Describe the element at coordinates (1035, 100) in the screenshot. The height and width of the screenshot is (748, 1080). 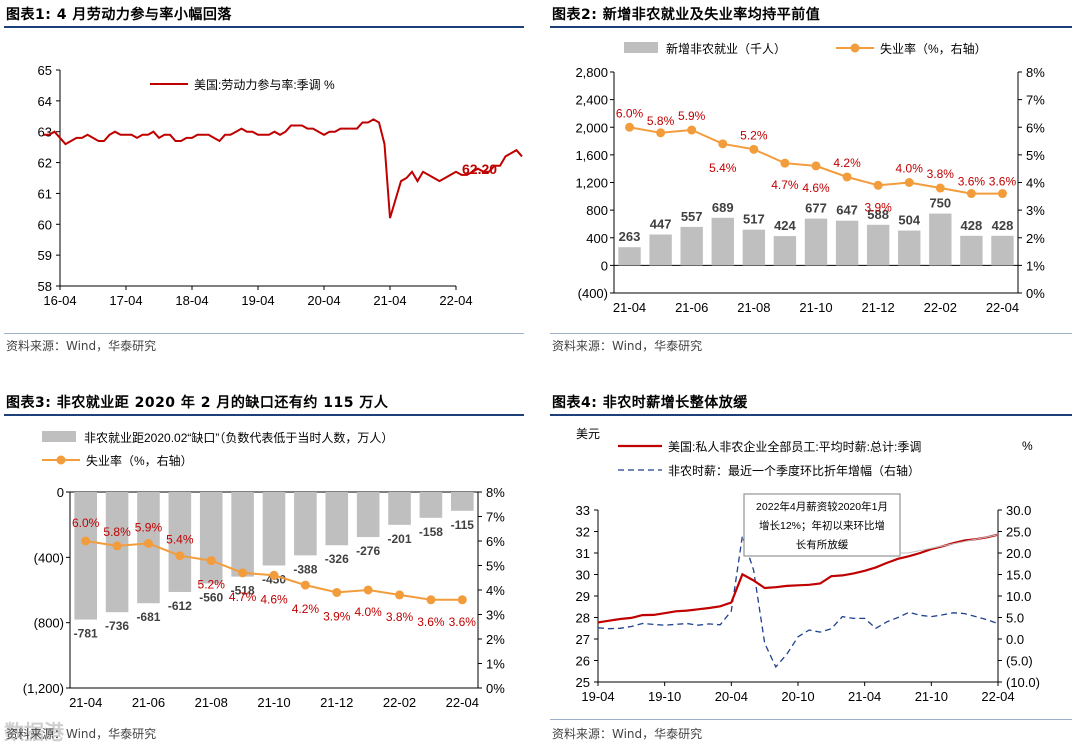
I see `right-tick-label: 7%` at that location.